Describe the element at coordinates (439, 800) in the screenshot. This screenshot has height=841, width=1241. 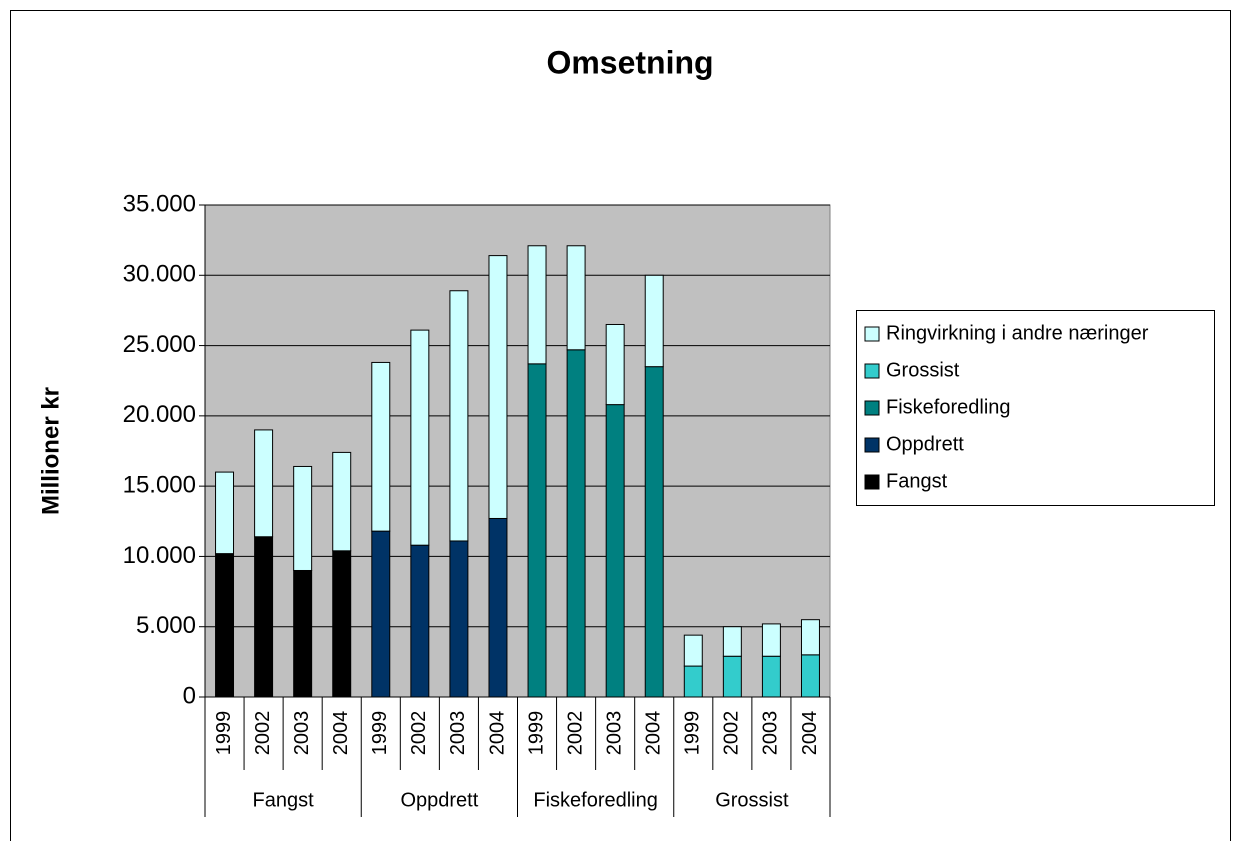
I see `group-label: Oppdrett` at that location.